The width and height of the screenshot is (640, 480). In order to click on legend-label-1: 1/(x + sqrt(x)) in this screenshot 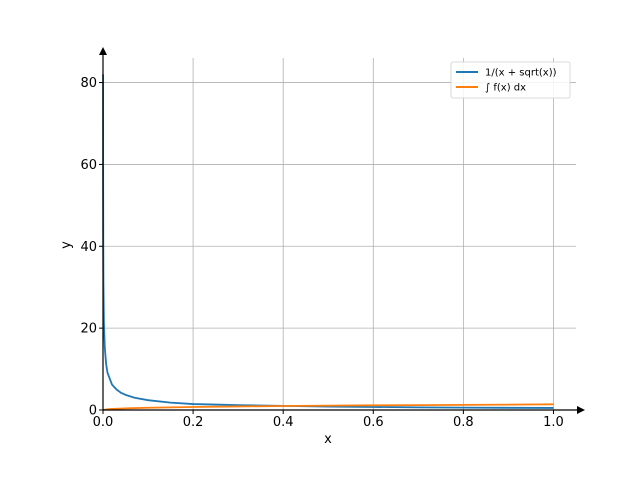, I will do `click(521, 73)`.